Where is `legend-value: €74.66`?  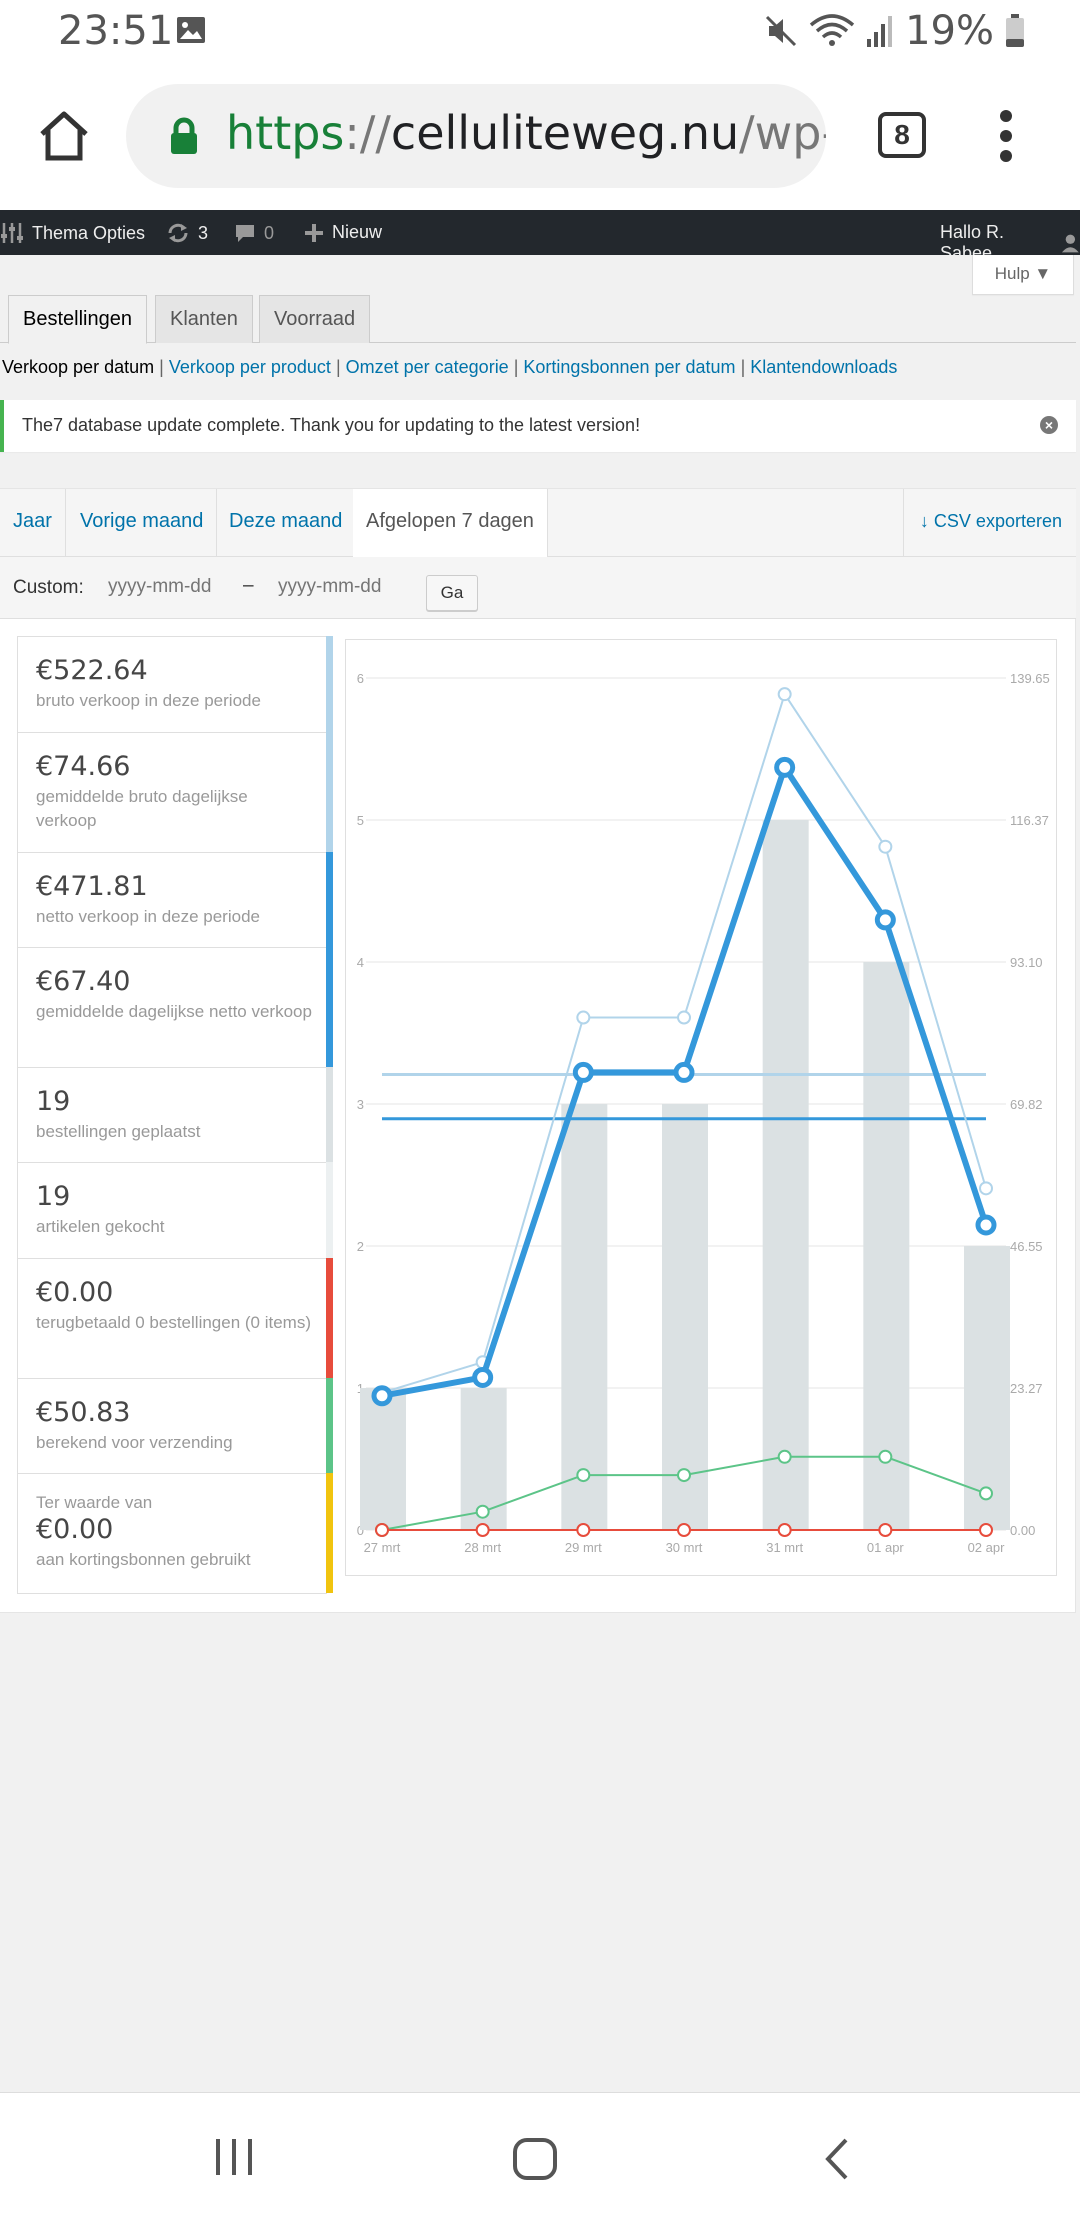 legend-value: €74.66 is located at coordinates (83, 766).